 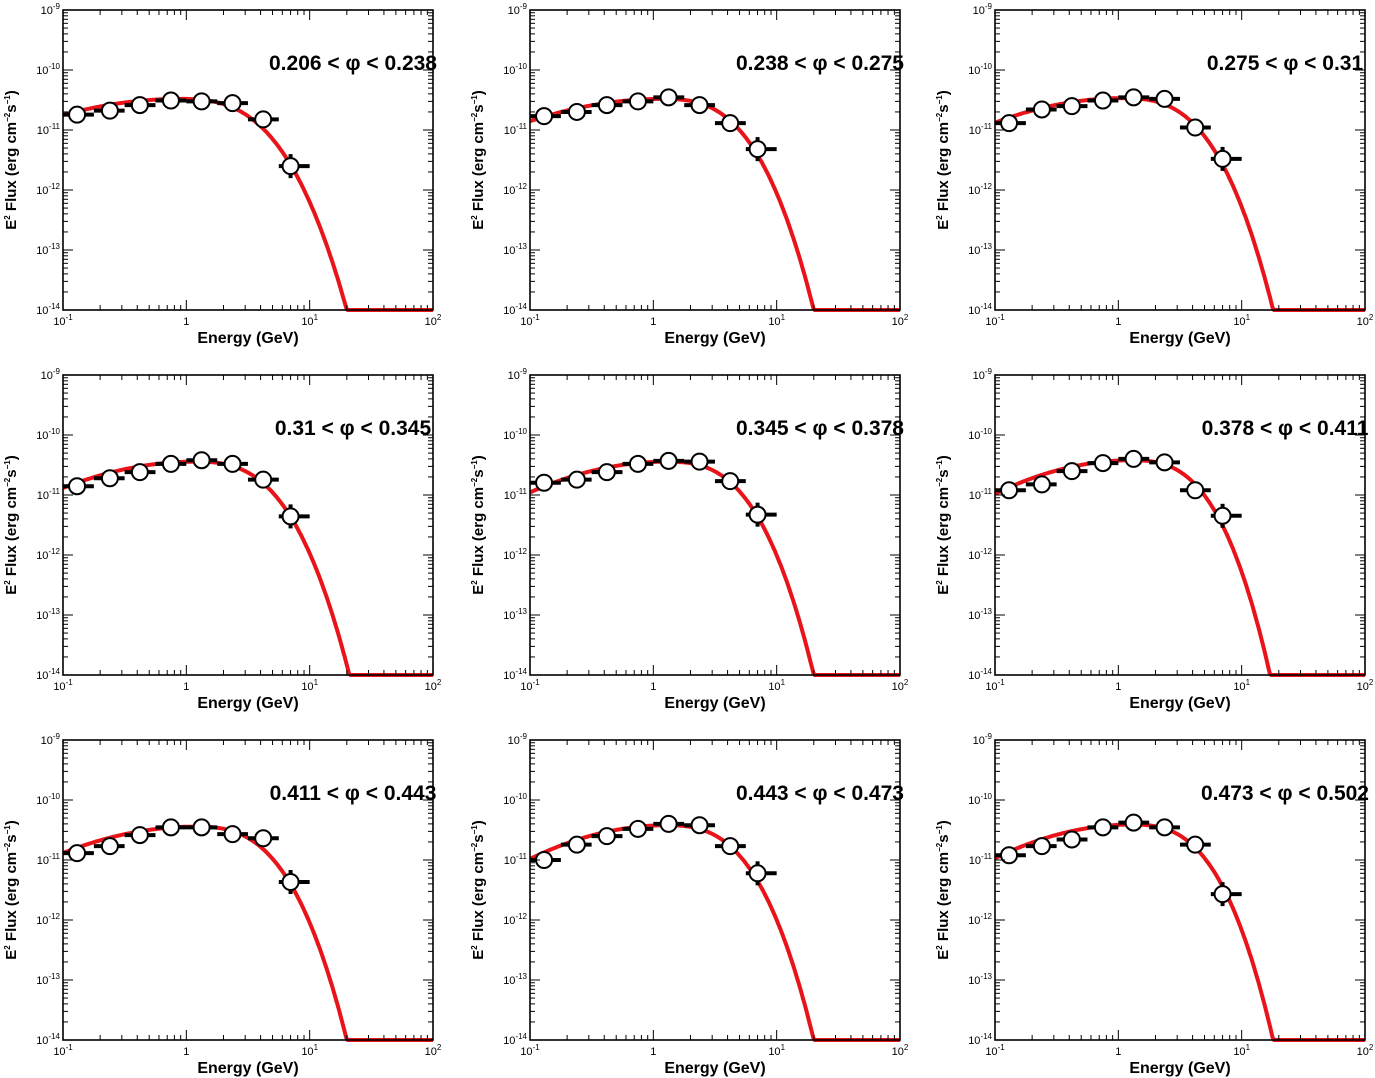 I want to click on phase-annotation: 0.411 < φ < 0.443, so click(x=353, y=793).